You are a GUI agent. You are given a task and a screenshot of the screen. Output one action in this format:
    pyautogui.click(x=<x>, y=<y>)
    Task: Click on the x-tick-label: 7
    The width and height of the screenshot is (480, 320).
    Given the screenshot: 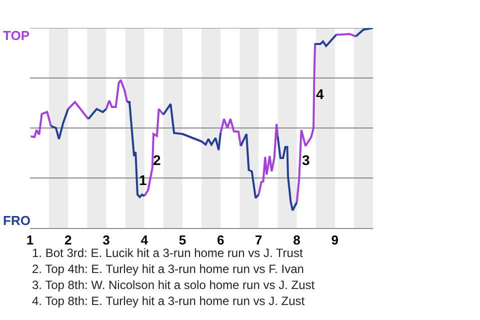 What is the action you would take?
    pyautogui.click(x=258, y=240)
    